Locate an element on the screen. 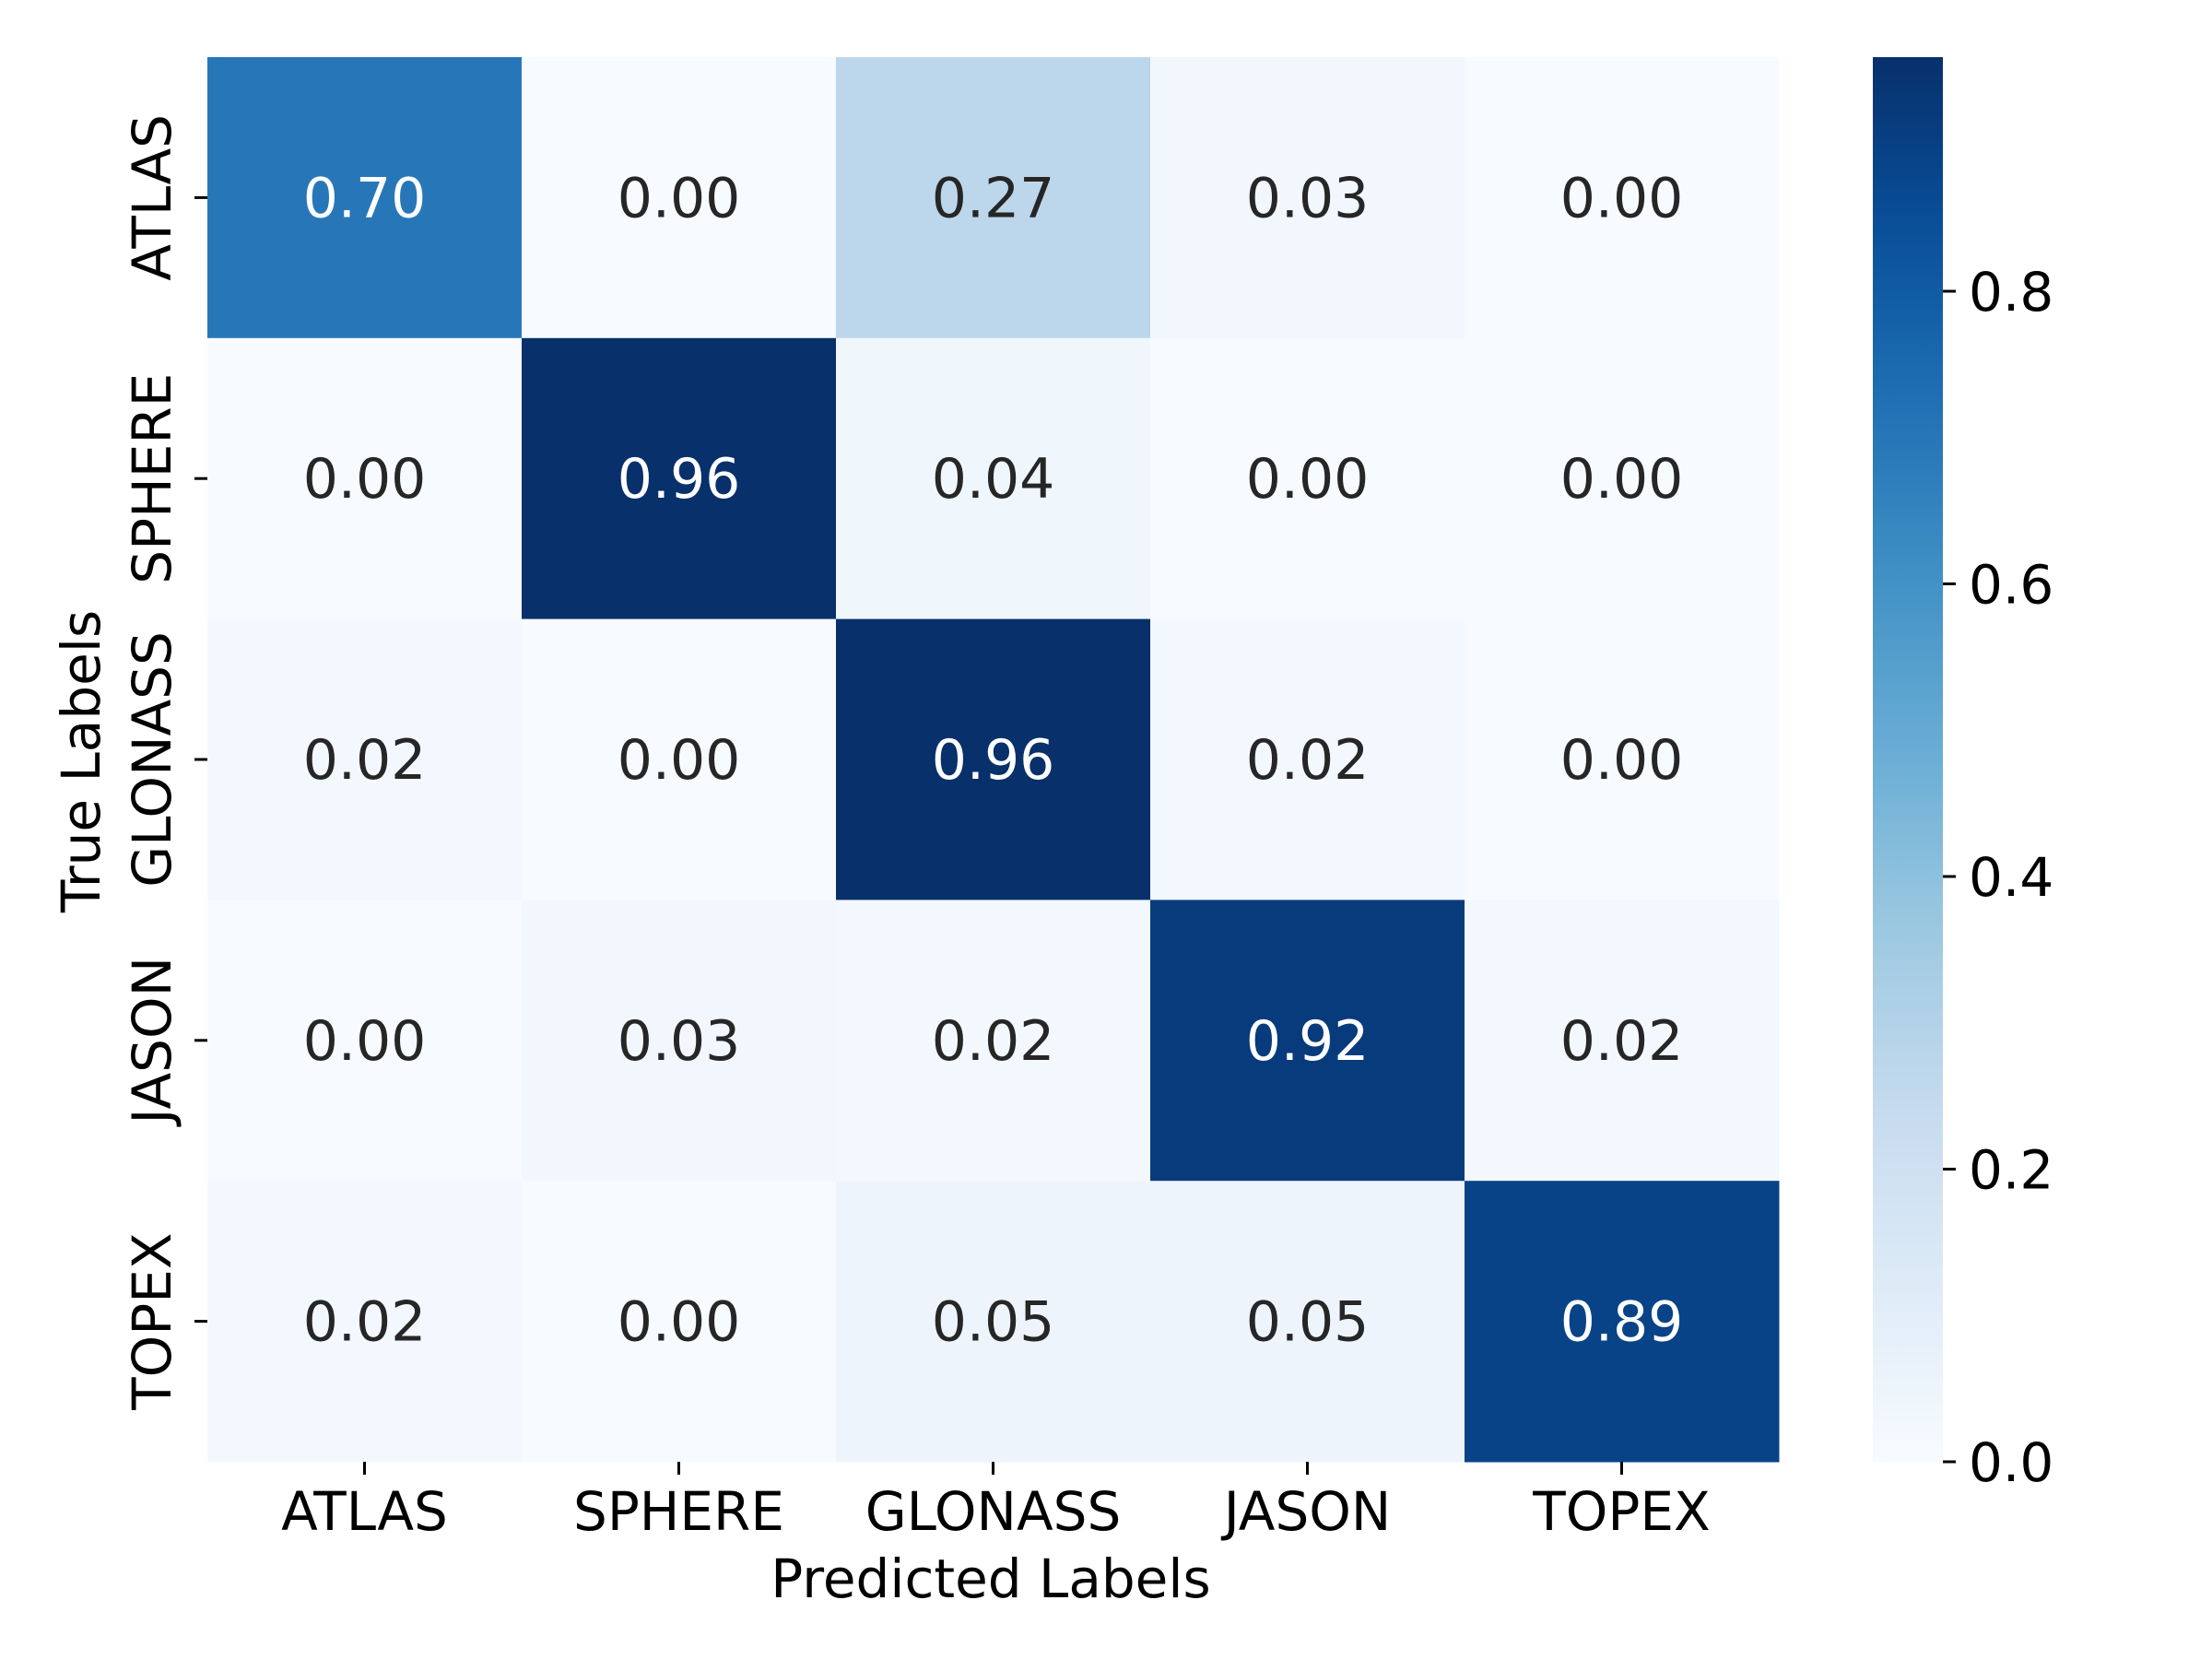 The width and height of the screenshot is (2212, 1659). cell-value-label: 0.04 is located at coordinates (993, 479).